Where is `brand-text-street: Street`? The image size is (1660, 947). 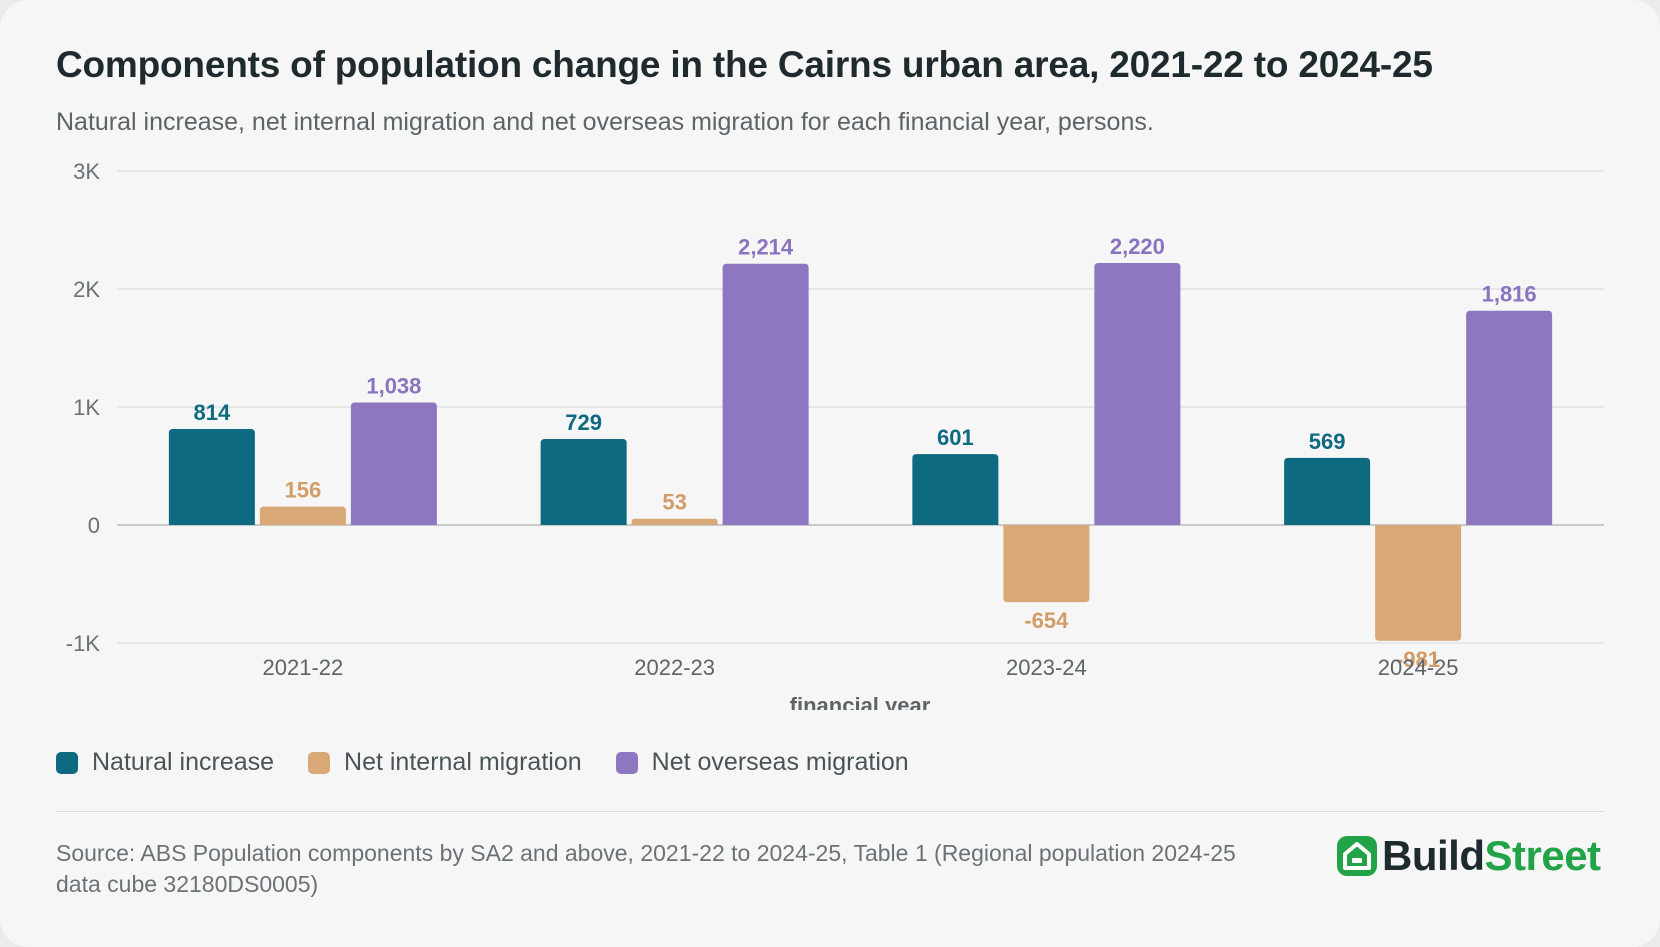 brand-text-street: Street is located at coordinates (1542, 855).